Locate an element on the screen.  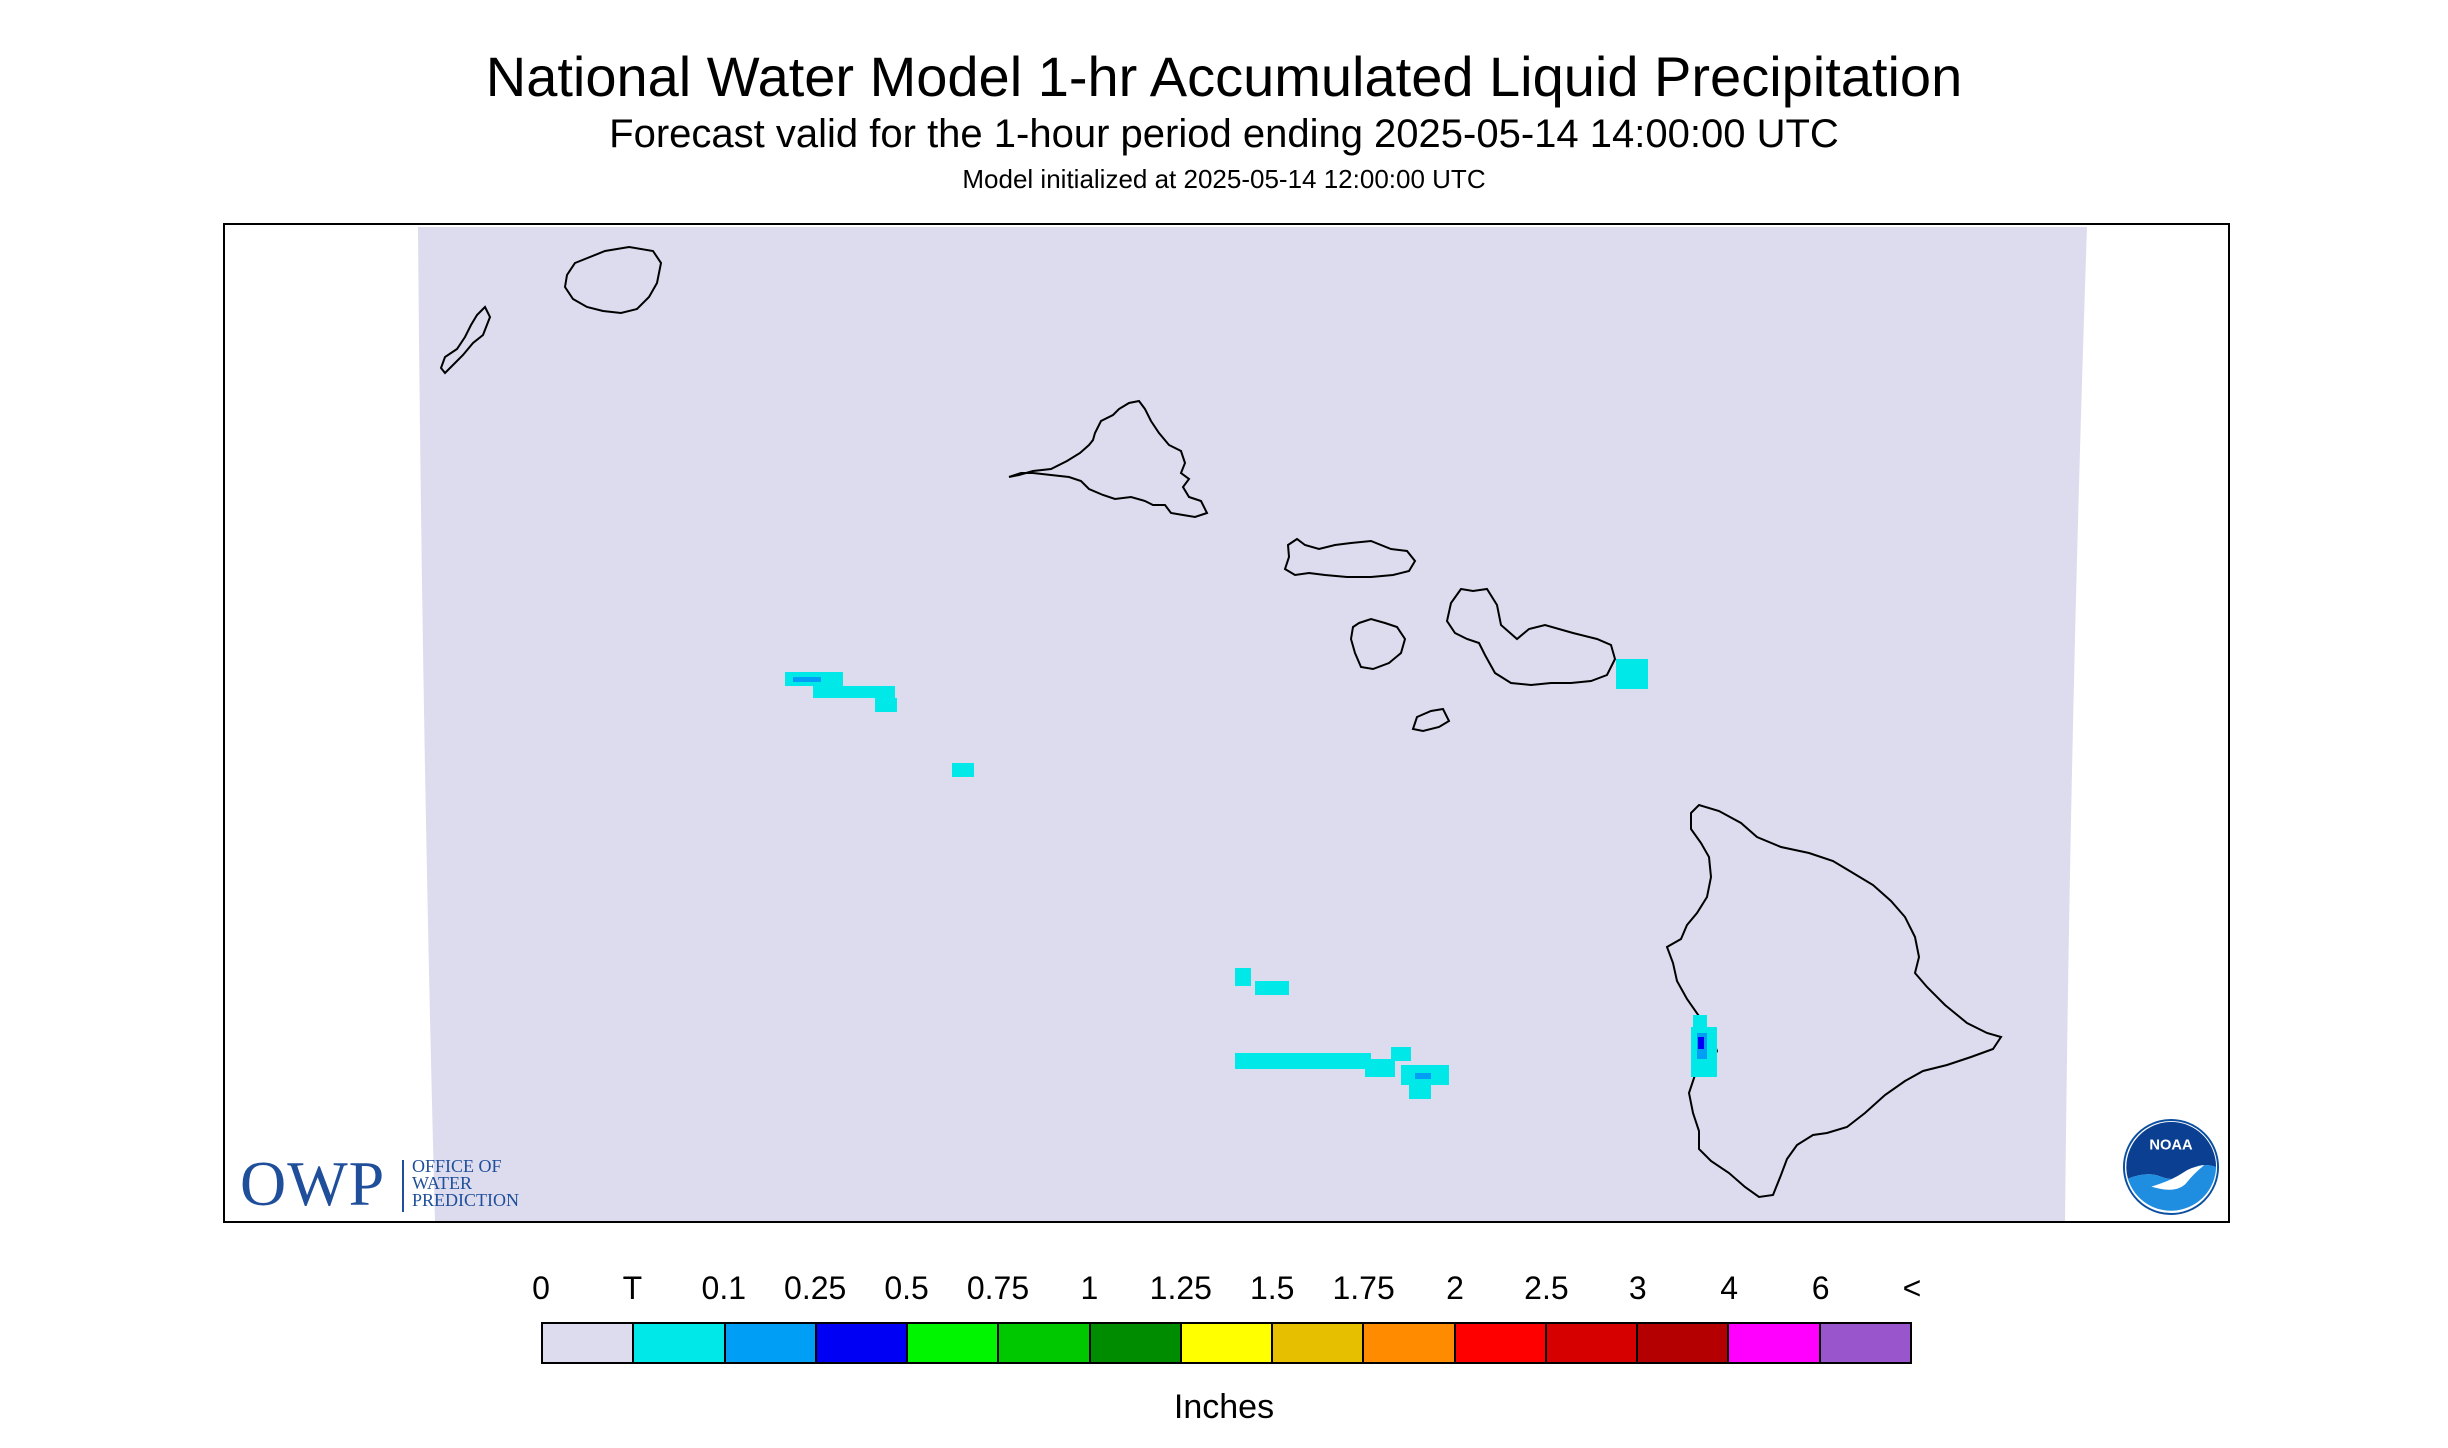
legend-tick-label: 4 is located at coordinates (1729, 1288).